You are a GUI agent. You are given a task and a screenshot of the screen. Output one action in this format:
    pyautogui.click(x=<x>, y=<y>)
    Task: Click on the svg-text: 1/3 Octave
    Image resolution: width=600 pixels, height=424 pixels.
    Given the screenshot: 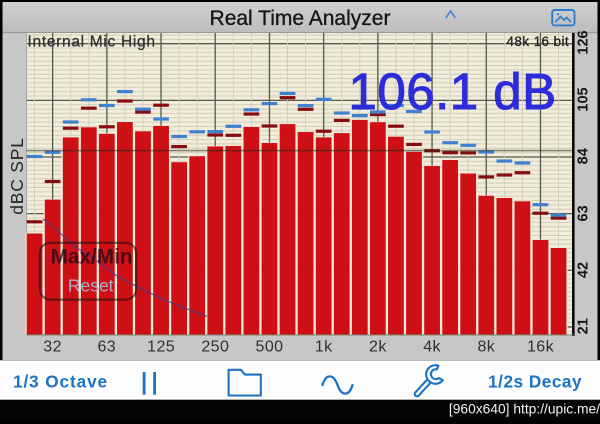 What is the action you would take?
    pyautogui.click(x=60, y=382)
    